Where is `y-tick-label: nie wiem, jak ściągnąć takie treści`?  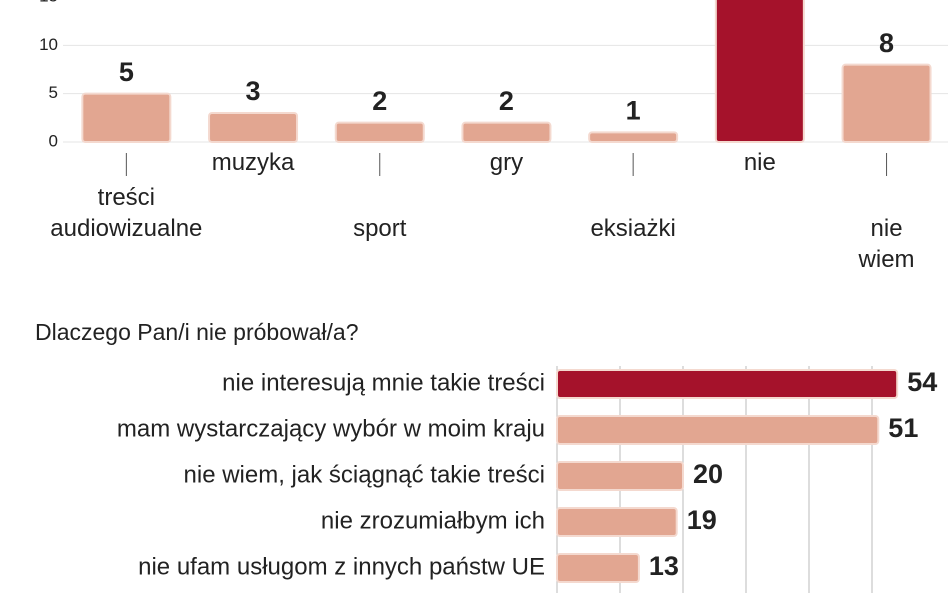
y-tick-label: nie wiem, jak ściągnąć takie treści is located at coordinates (364, 474).